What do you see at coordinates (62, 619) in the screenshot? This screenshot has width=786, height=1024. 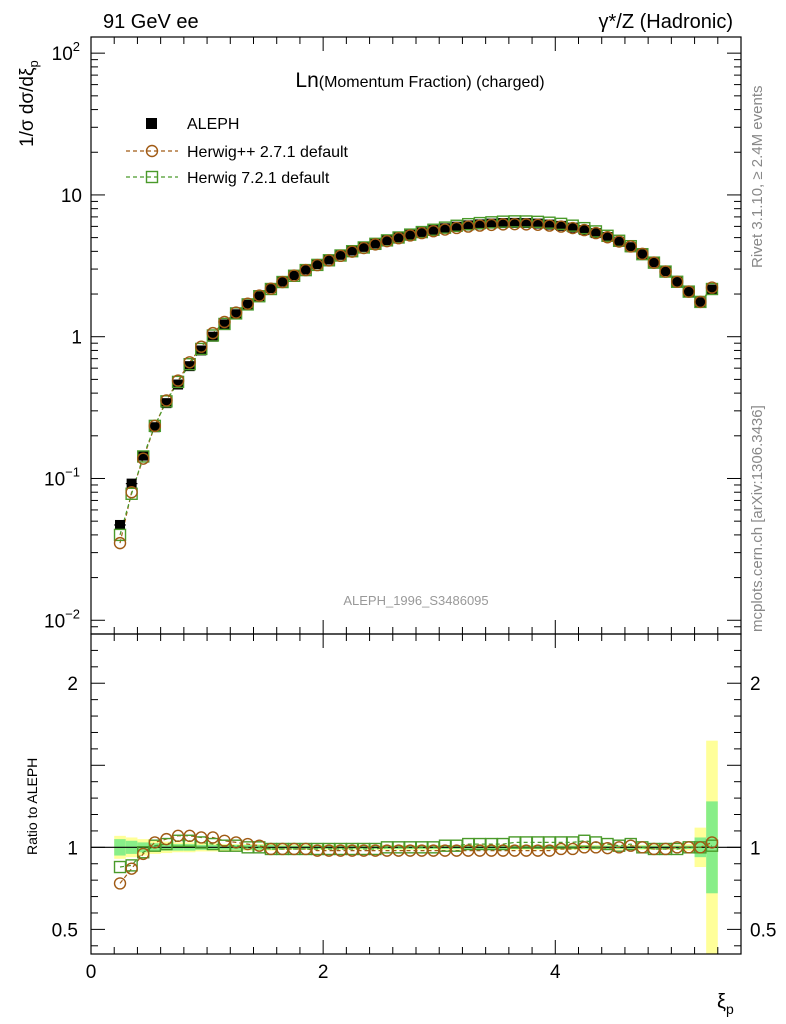 I see `y-tick-label: 10⁻²` at bounding box center [62, 619].